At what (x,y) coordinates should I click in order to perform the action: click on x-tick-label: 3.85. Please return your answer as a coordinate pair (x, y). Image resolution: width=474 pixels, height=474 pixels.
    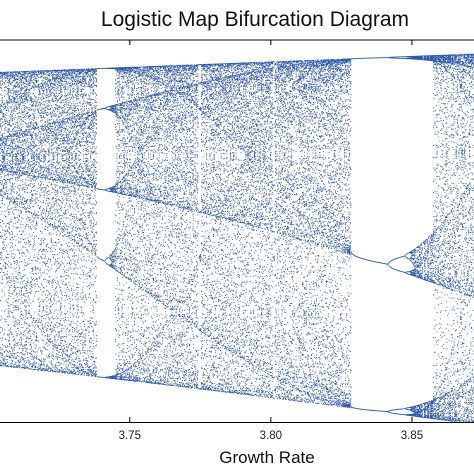
    Looking at the image, I should click on (412, 436).